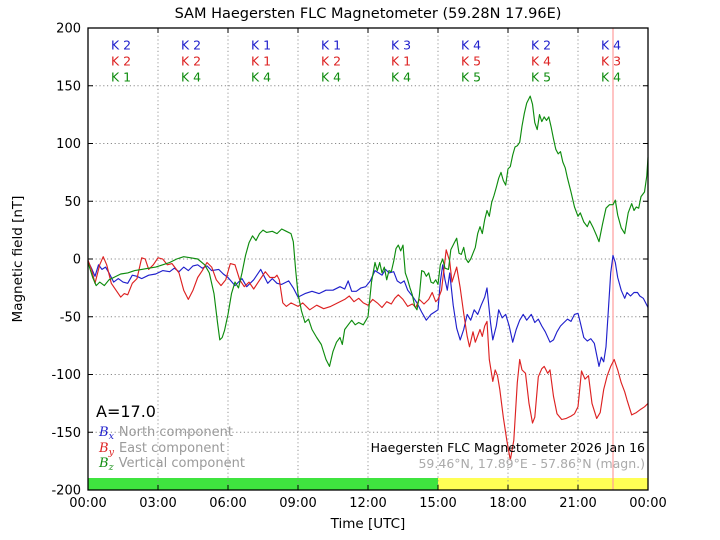  I want to click on station-annotation-line2: 59.46°N, 17.89°E - 57.86°N (magn.), so click(531, 463).